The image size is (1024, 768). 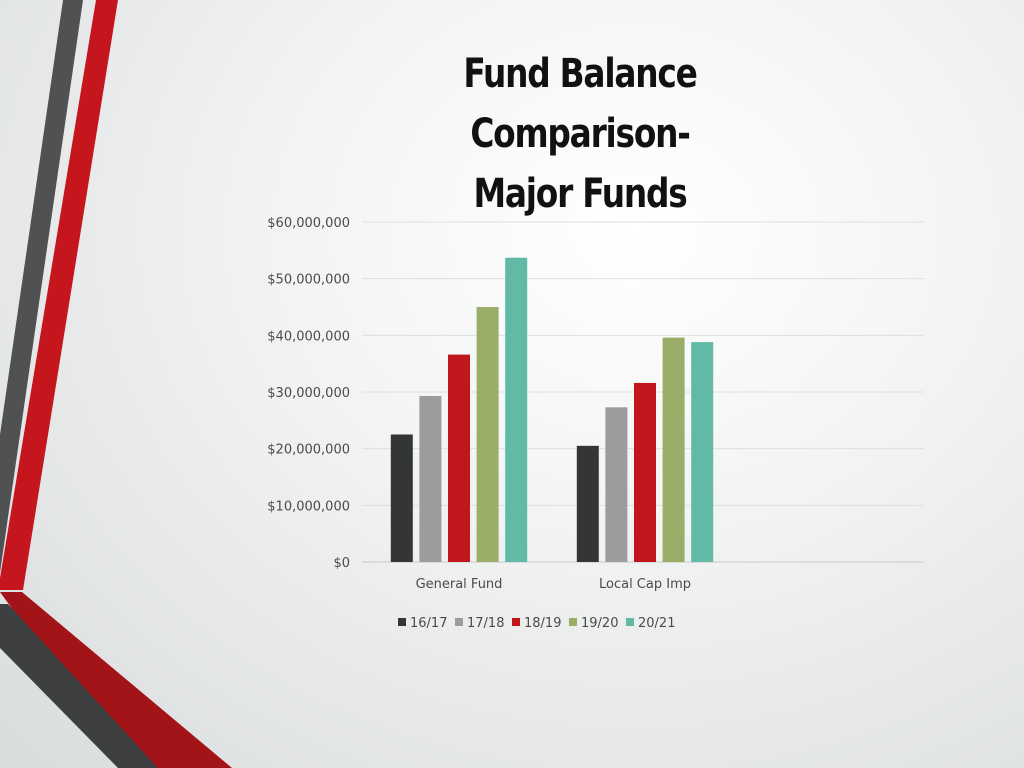 I want to click on bar-18-19-general-fund, so click(x=459, y=458).